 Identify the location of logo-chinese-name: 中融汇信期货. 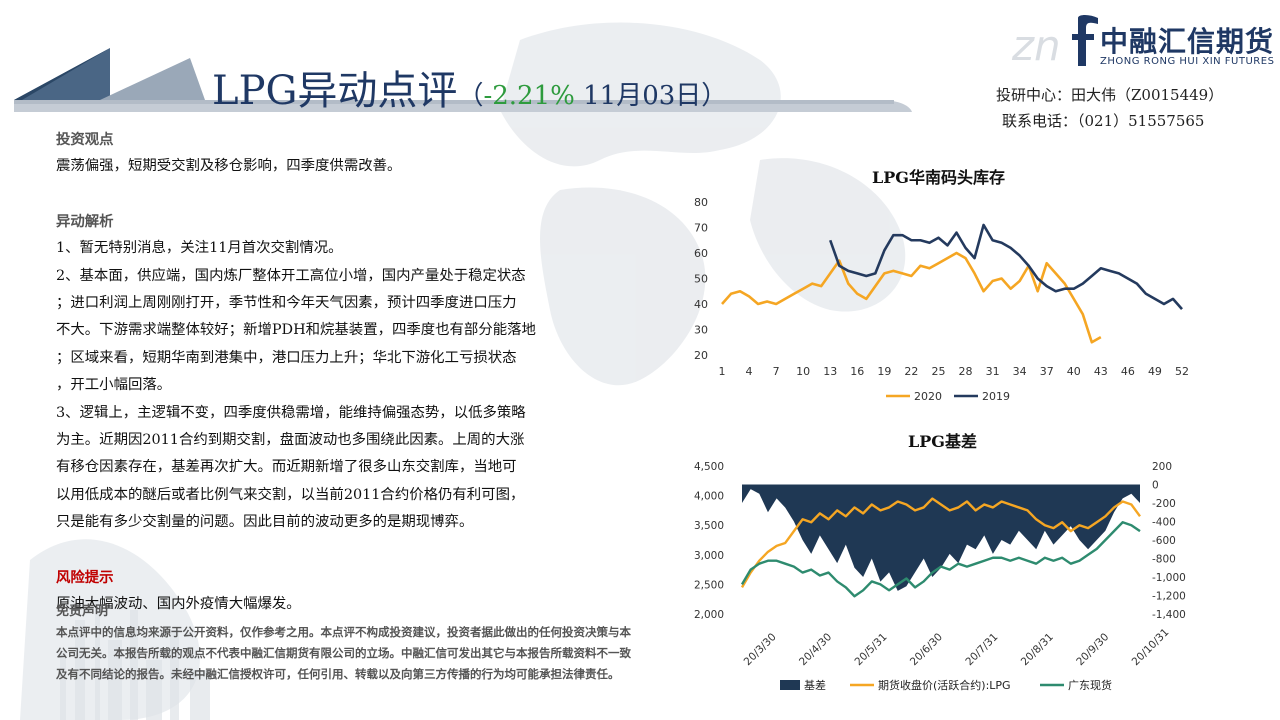
(1187, 41).